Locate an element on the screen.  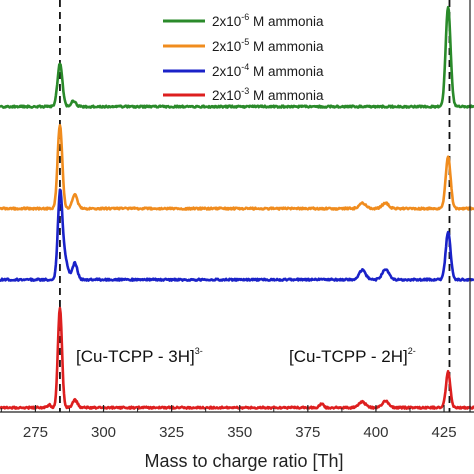
legend-item-1: 2x10-6 M ammonia is located at coordinates (243, 20).